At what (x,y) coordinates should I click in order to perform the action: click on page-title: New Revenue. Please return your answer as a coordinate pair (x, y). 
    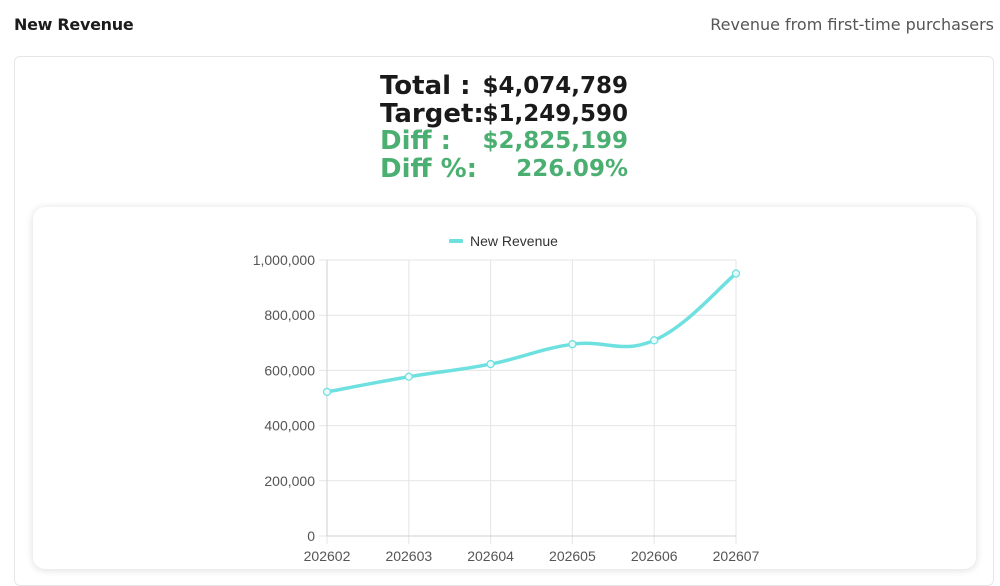
    Looking at the image, I should click on (74, 24).